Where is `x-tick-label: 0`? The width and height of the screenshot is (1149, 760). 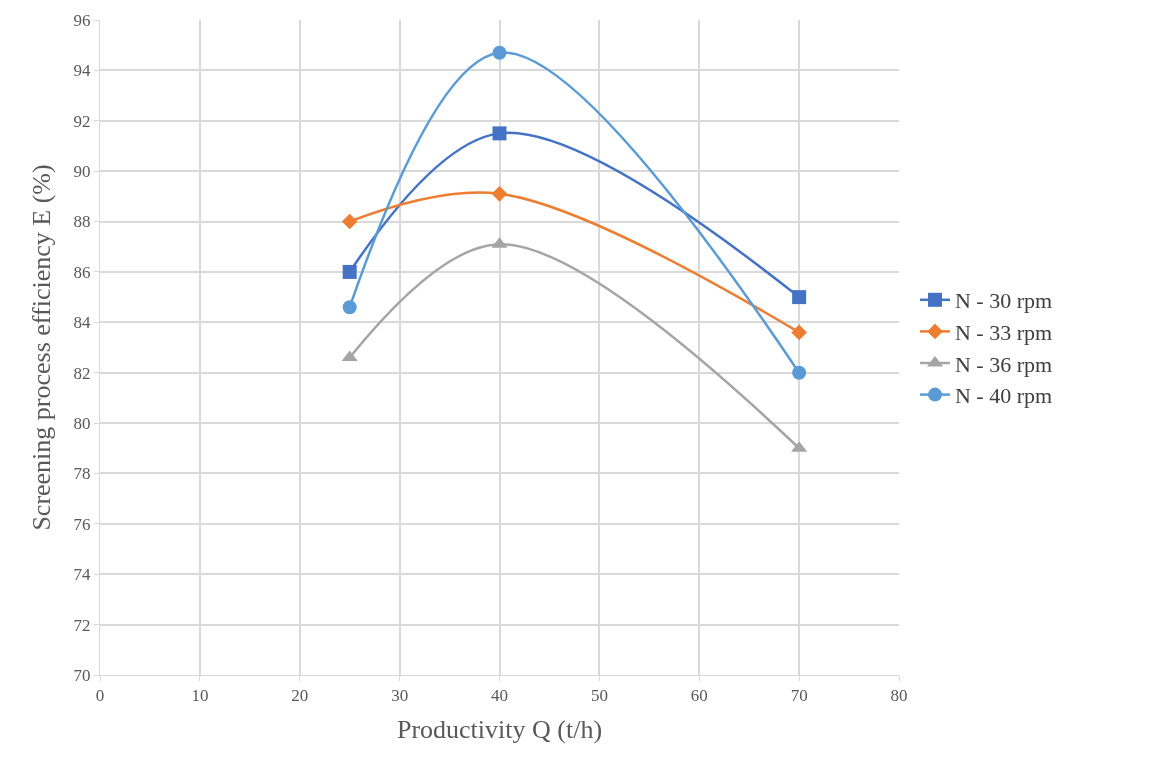 x-tick-label: 0 is located at coordinates (100, 696).